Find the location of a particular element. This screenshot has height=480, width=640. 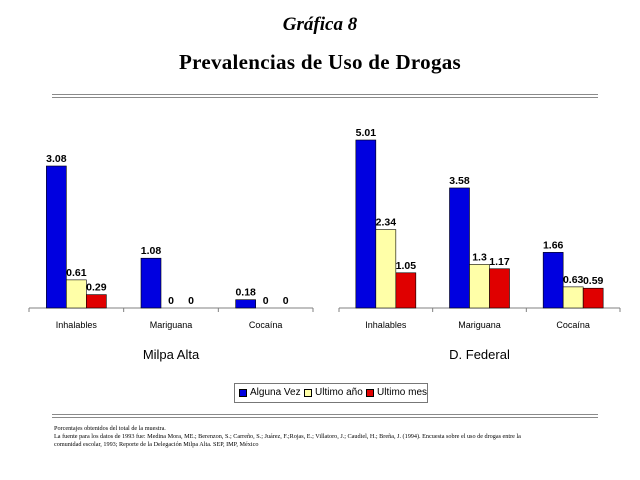

panel-title-milpa-alta: Milpa Alta is located at coordinates (171, 354).